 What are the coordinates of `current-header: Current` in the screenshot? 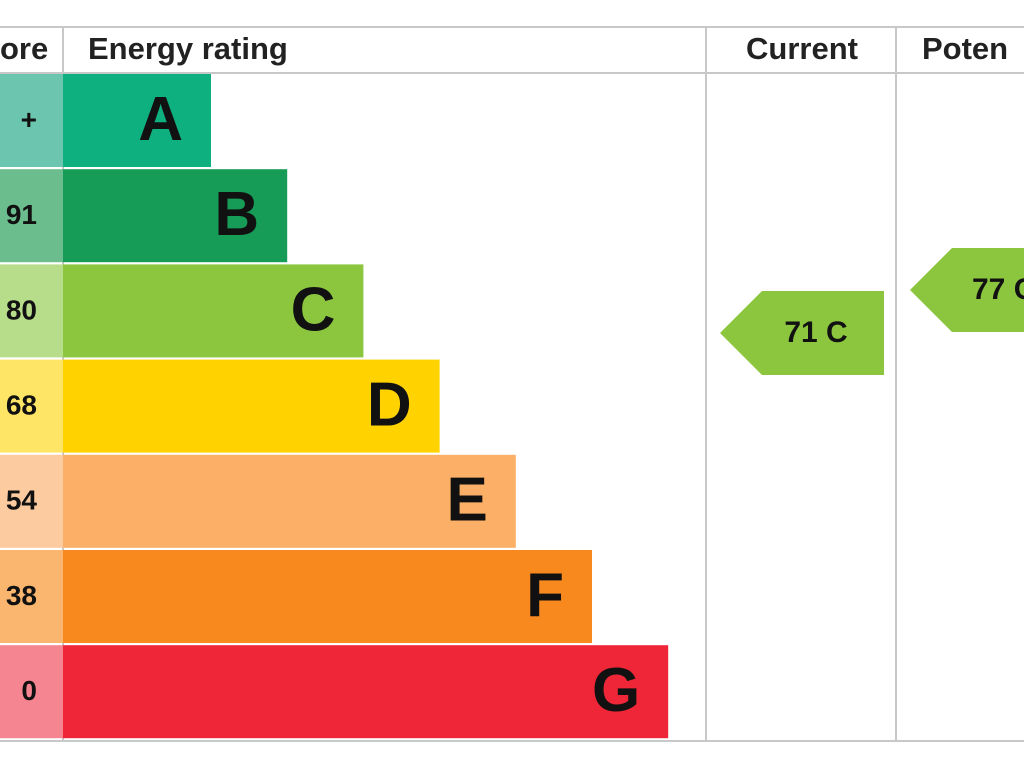 It's located at (802, 48).